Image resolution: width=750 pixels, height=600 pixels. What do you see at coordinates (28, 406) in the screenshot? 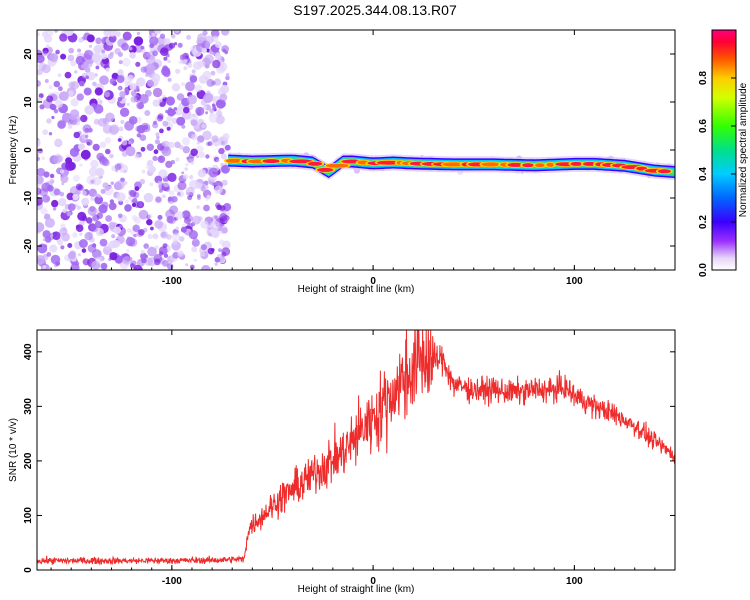
I see `snr-y-tick-label: 300` at bounding box center [28, 406].